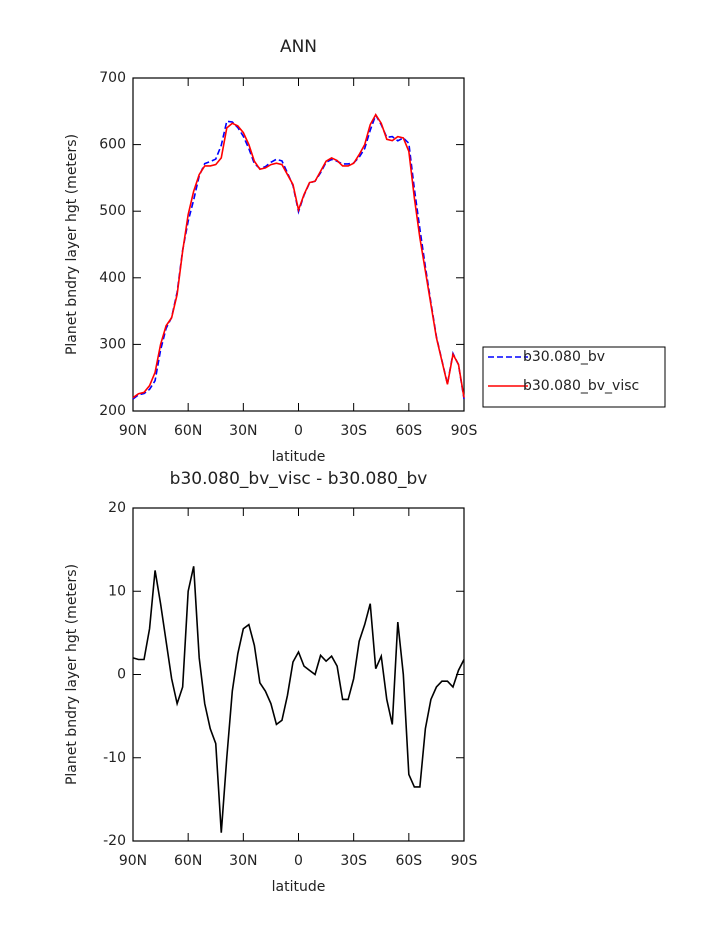 This screenshot has height=935, width=723. Describe the element at coordinates (112, 344) in the screenshot. I see `y-tick-label: 300` at that location.